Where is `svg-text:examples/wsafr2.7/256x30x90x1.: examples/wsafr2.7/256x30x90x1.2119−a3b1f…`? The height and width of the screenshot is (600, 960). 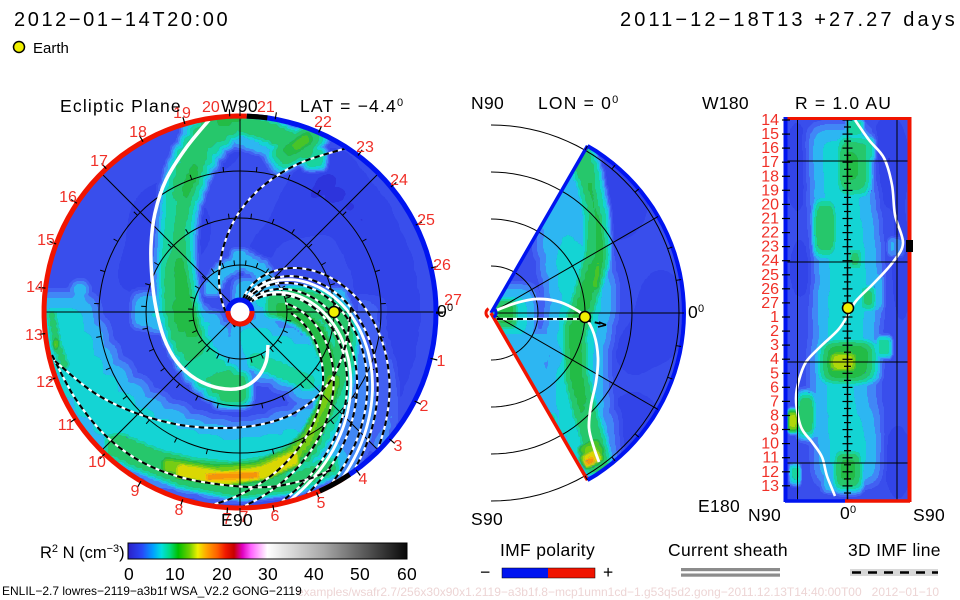
svg-text:examples/wsafr2.7/256x30x90x1.: examples/wsafr2.7/256x30x90x1.2119−a3b1f… is located at coordinates (618, 592).